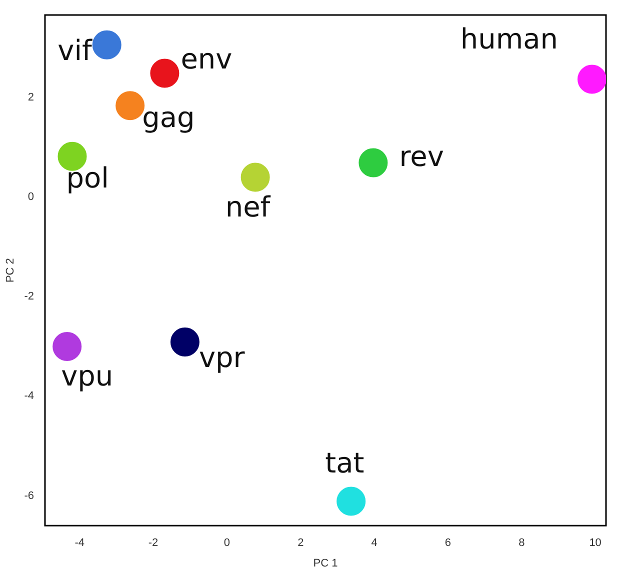 The width and height of the screenshot is (621, 574). I want to click on y-tick-label: 0, so click(31, 197).